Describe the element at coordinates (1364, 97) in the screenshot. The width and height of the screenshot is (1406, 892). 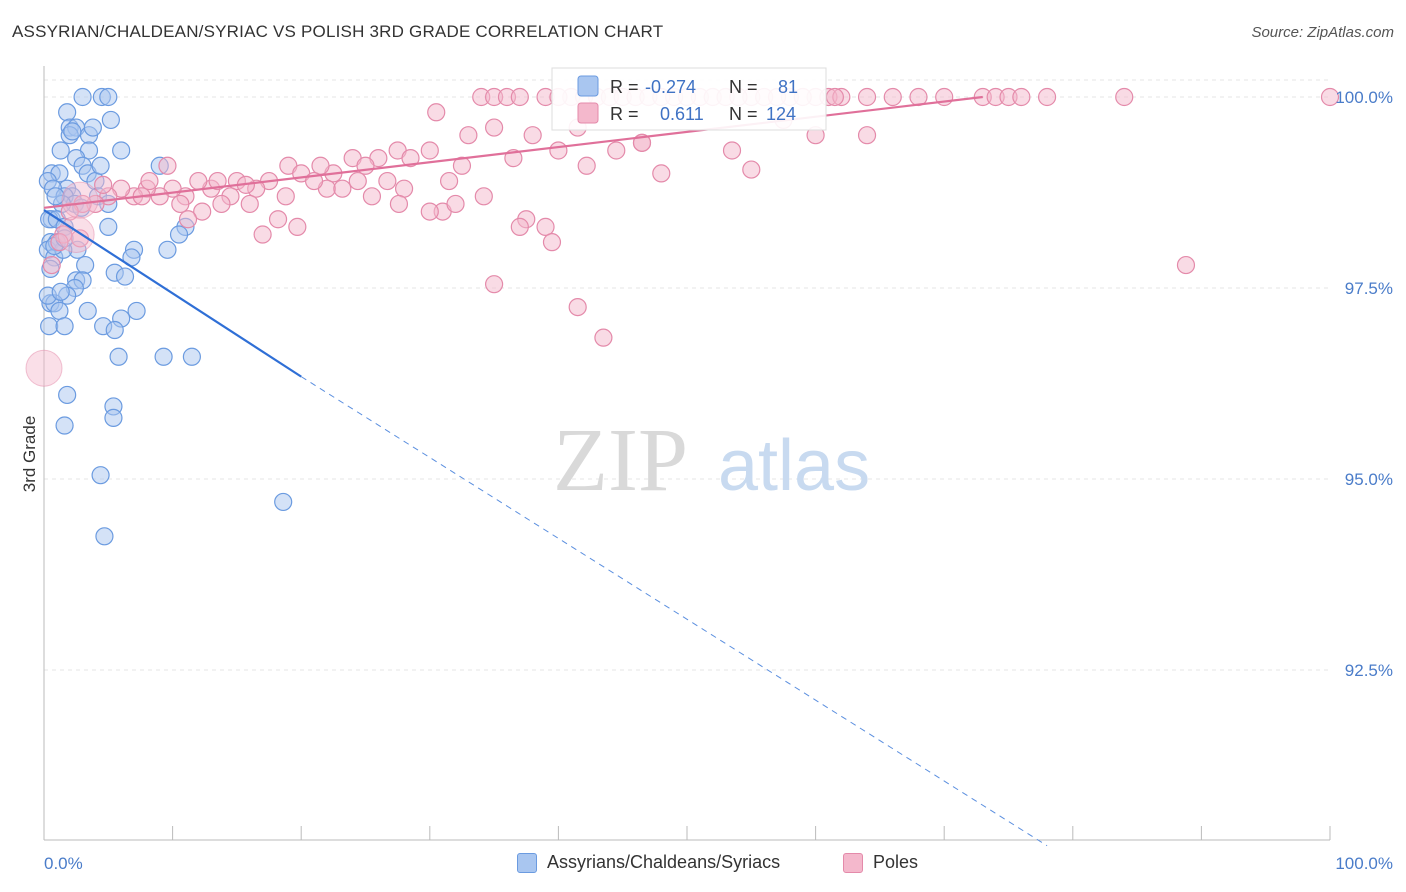
I see `y-tick-label: 100.0%` at that location.